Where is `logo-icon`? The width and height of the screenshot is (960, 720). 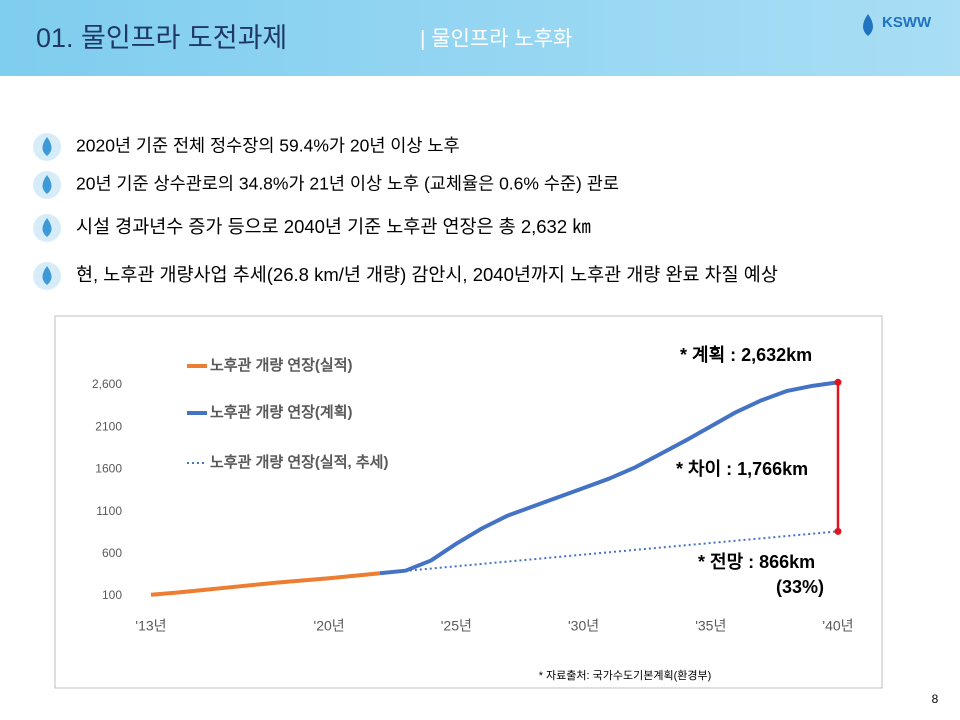 logo-icon is located at coordinates (868, 25).